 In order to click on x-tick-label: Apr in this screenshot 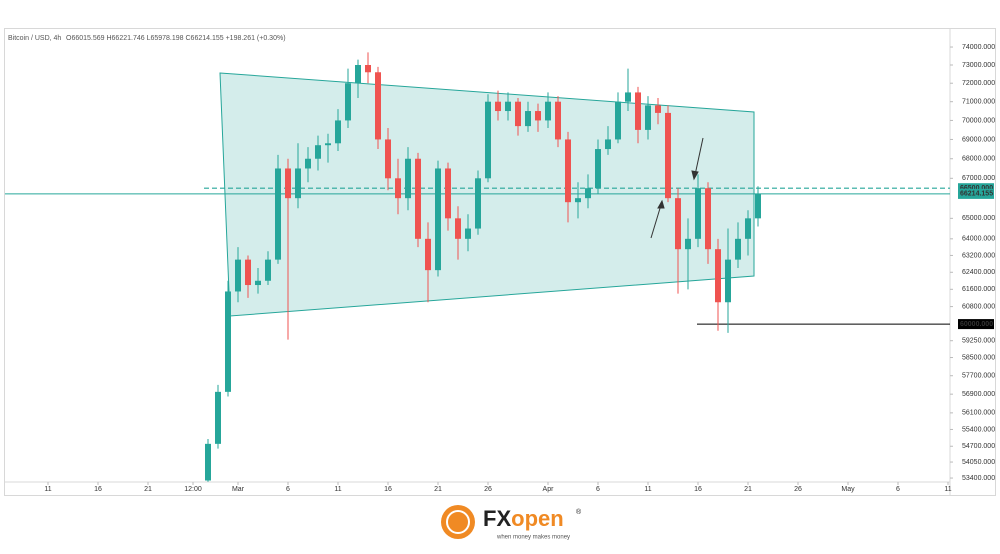, I will do `click(549, 489)`.